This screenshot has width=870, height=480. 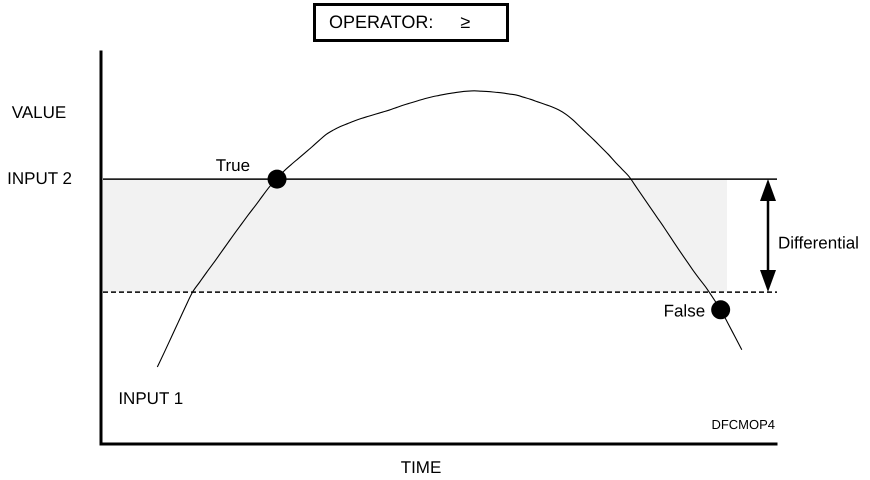 I want to click on chart-title: OPERATOR: ≥, so click(x=399, y=22).